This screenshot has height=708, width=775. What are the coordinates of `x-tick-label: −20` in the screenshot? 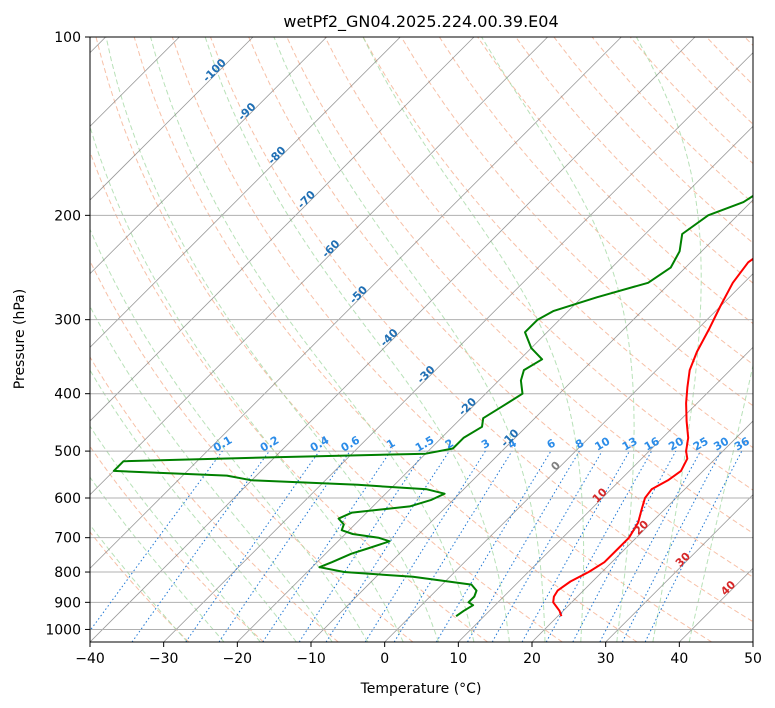 It's located at (238, 659).